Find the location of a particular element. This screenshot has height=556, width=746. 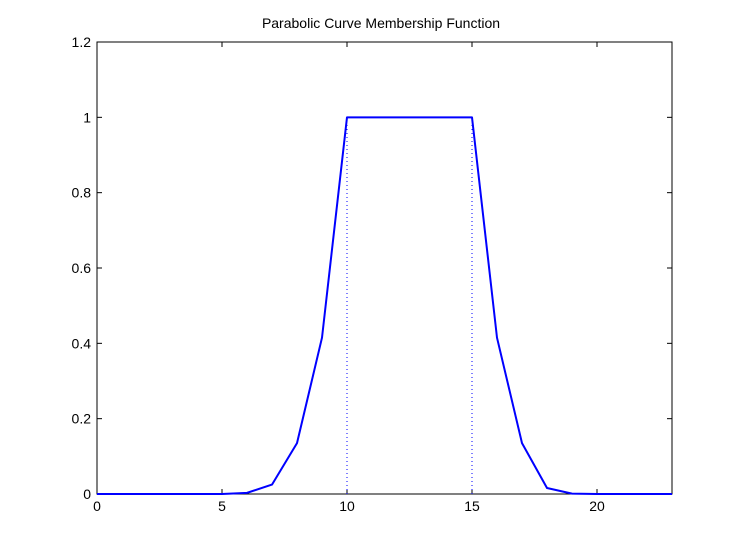

x-tick-label: 0 is located at coordinates (97, 506).